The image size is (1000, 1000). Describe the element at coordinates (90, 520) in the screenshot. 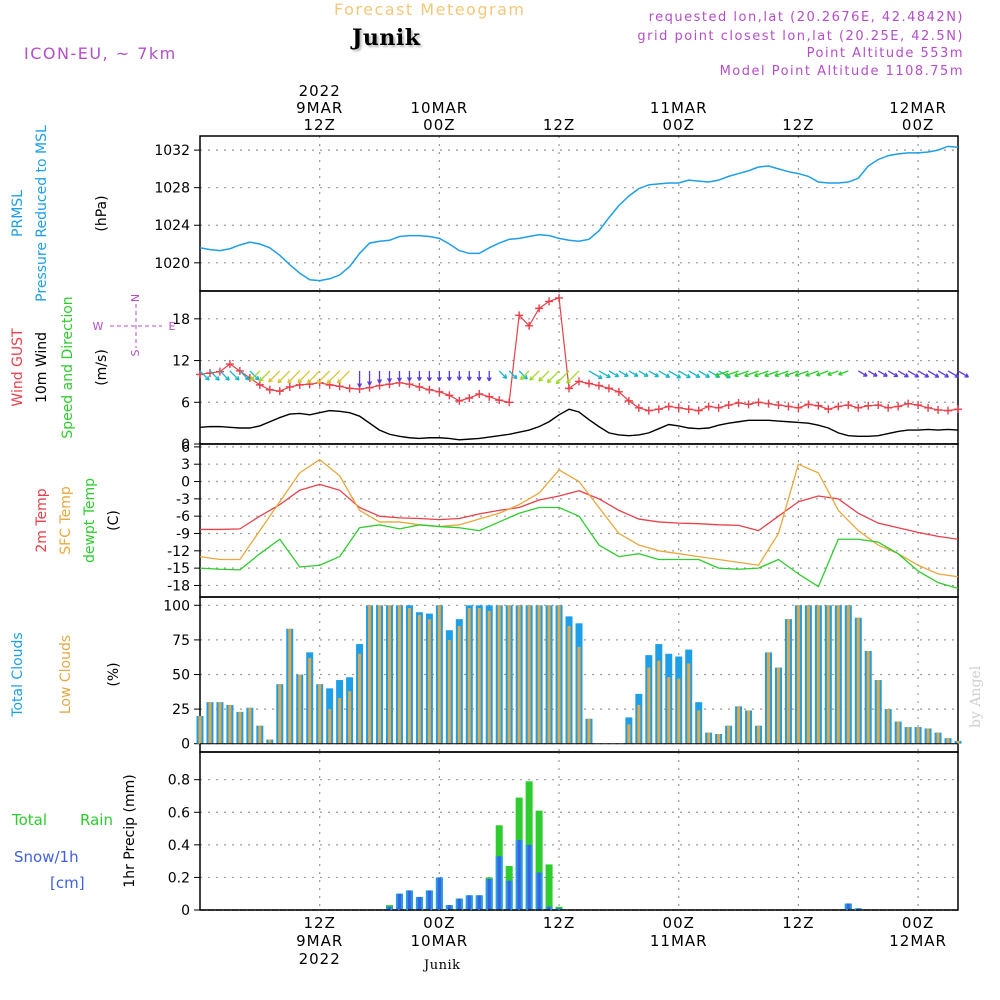

I see `temperature-axis-label: dewpt Temp` at that location.